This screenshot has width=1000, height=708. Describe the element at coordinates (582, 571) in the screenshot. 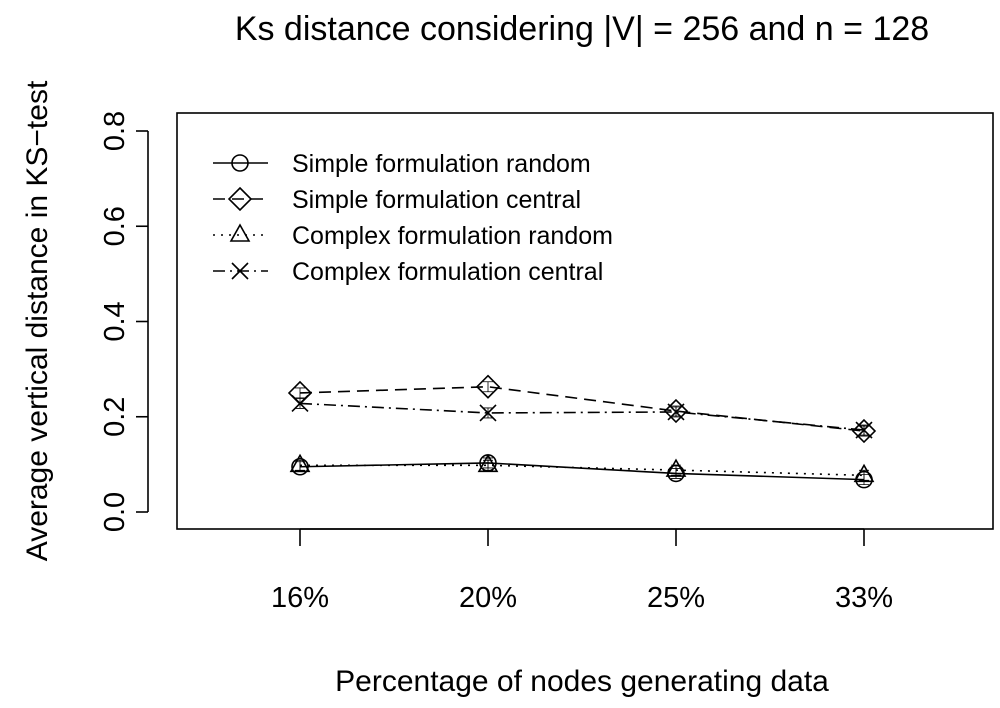

I see `x-axis: 16% 20% 25% 33%` at that location.